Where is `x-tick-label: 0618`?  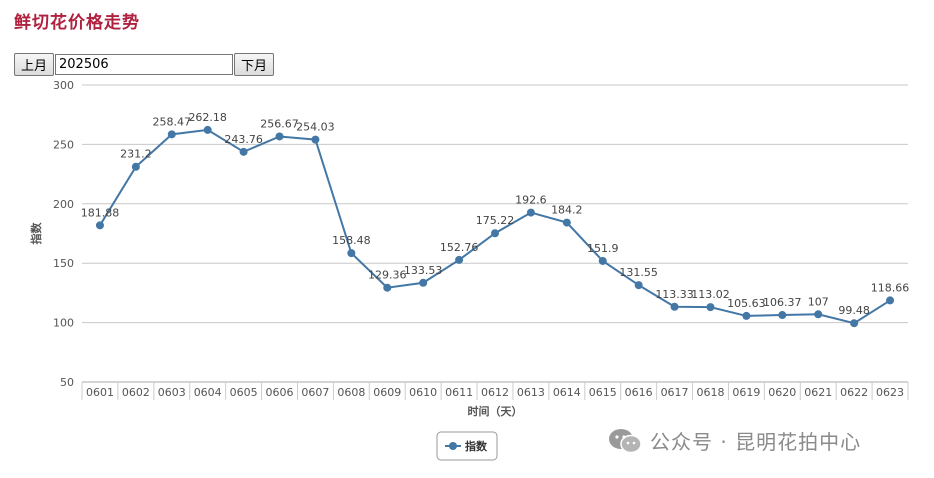
x-tick-label: 0618 is located at coordinates (710, 392).